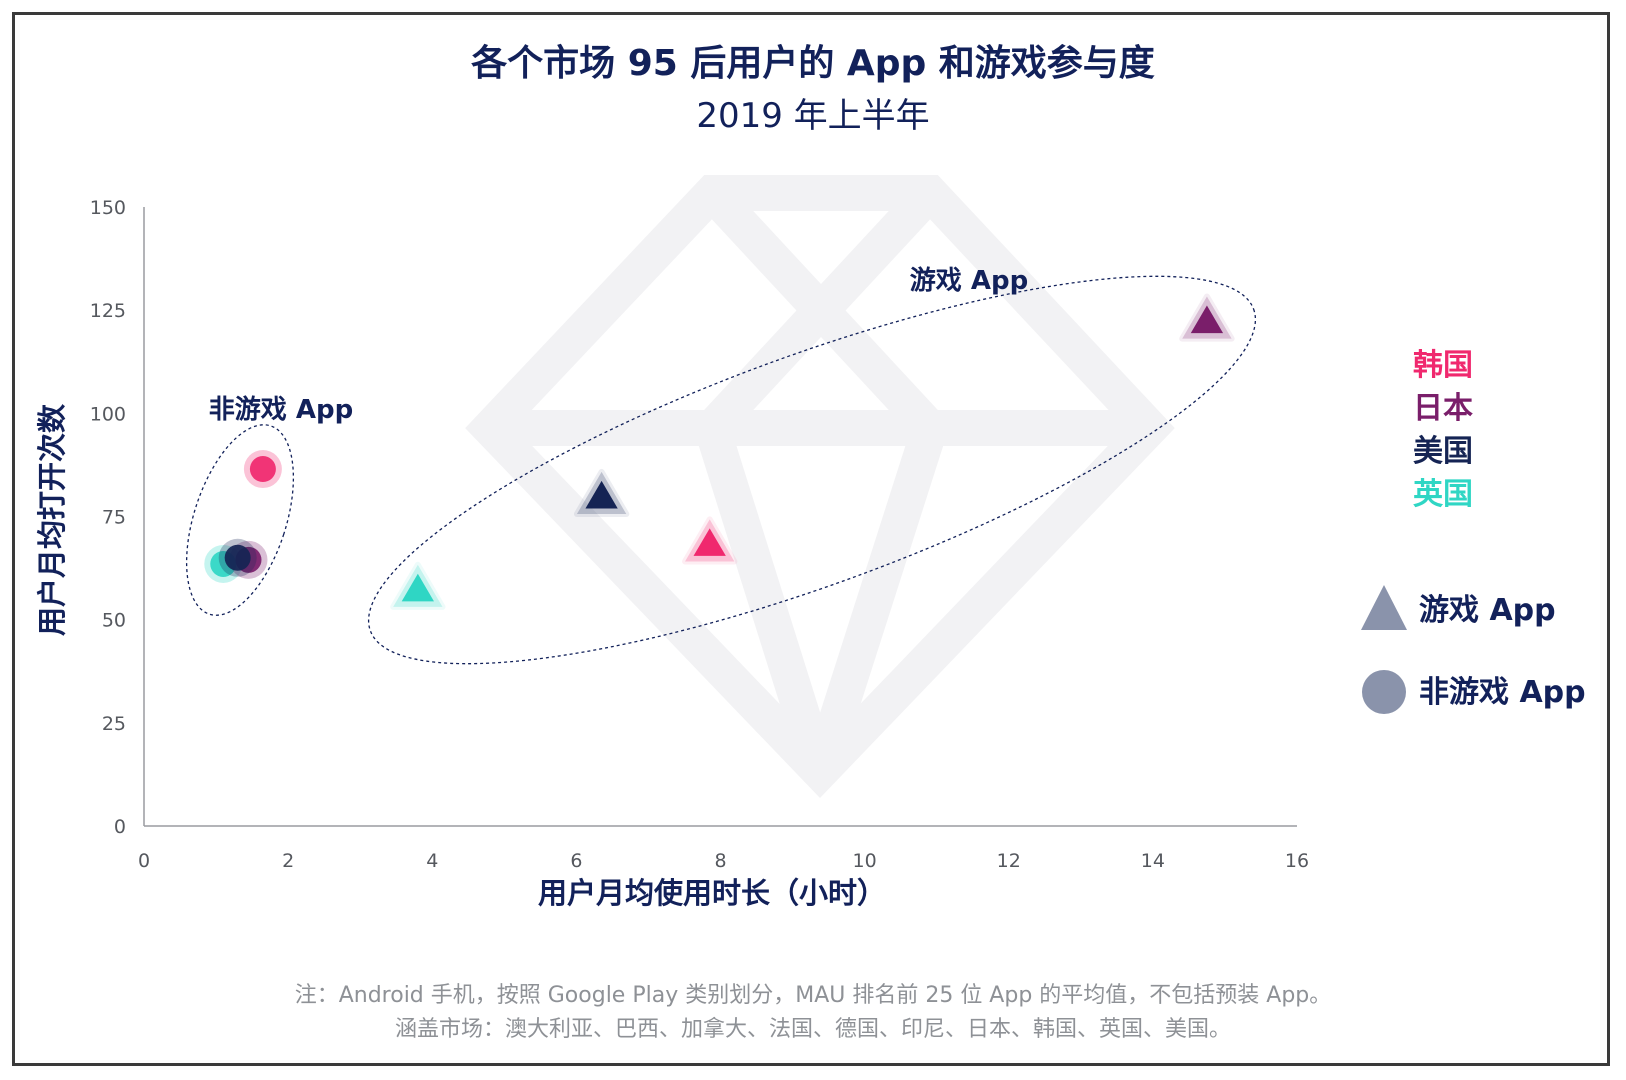  I want to click on game-legend-label: 游戏 App, so click(1487, 610).